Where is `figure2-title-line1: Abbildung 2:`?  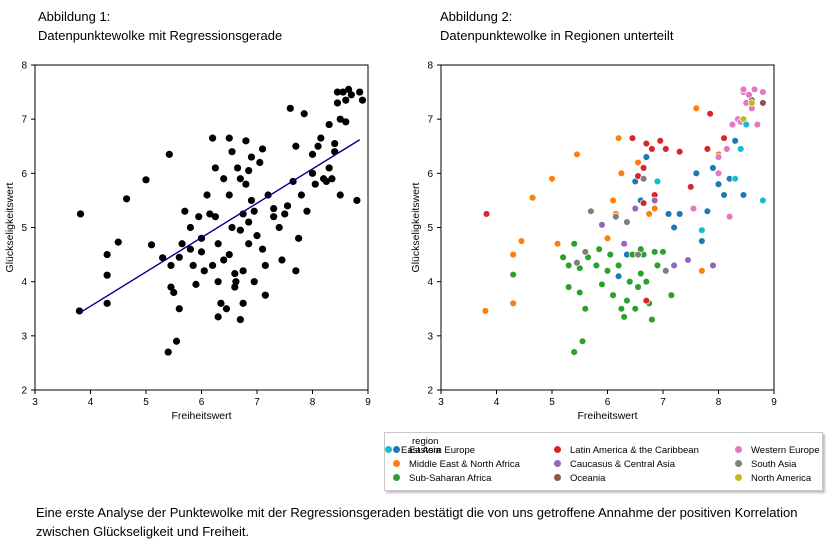 figure2-title-line1: Abbildung 2: is located at coordinates (476, 16).